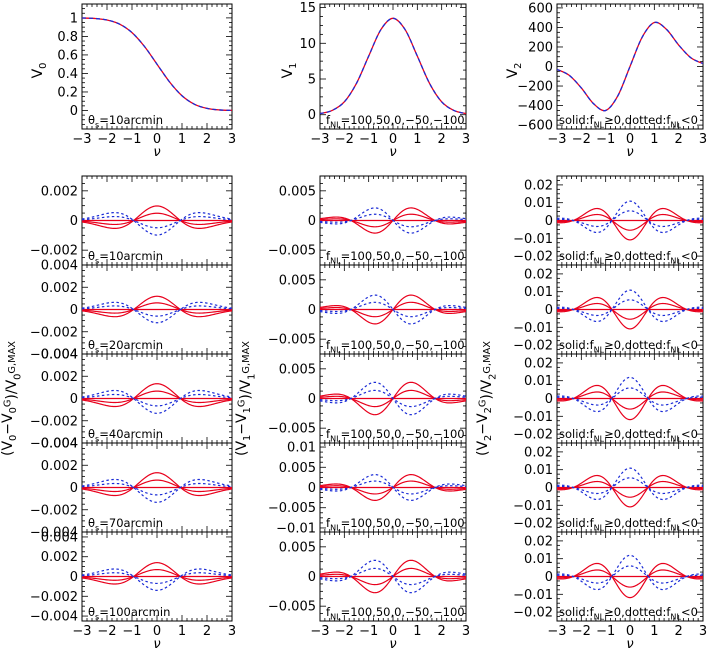  Describe the element at coordinates (535, 126) in the screenshot. I see `y-tick-label: −600` at that location.